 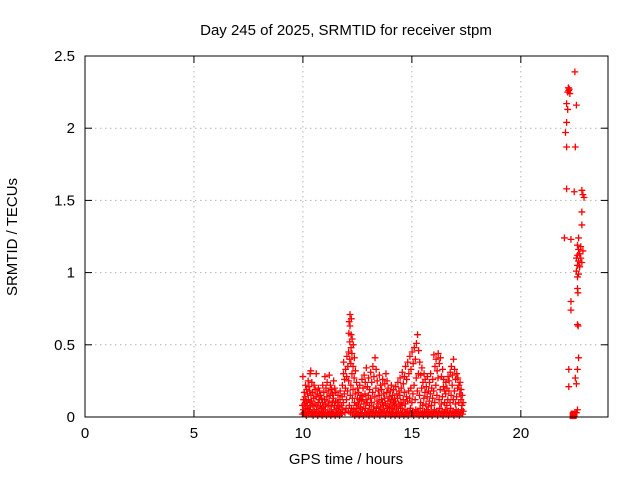 I want to click on y-tick-label: 2.5, so click(x=64, y=56).